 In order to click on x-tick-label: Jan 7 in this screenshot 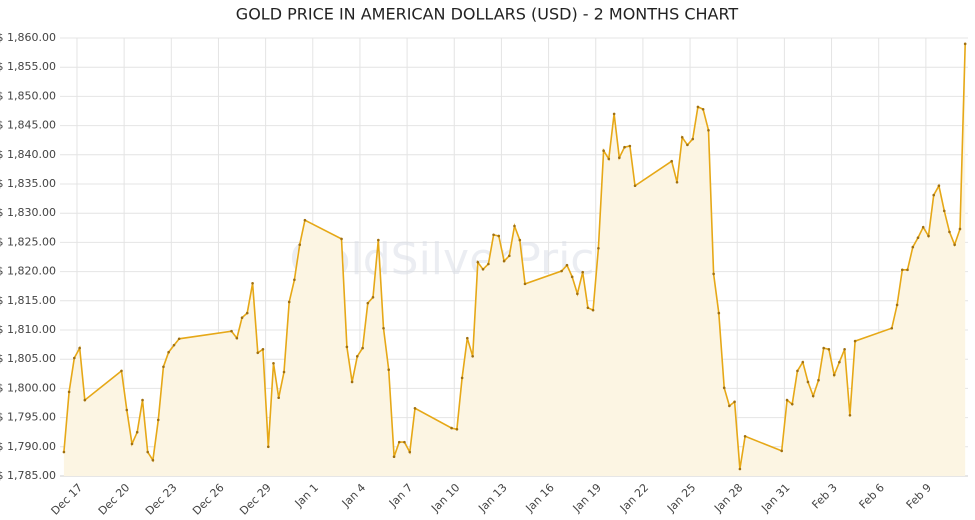, I will do `click(400, 495)`.